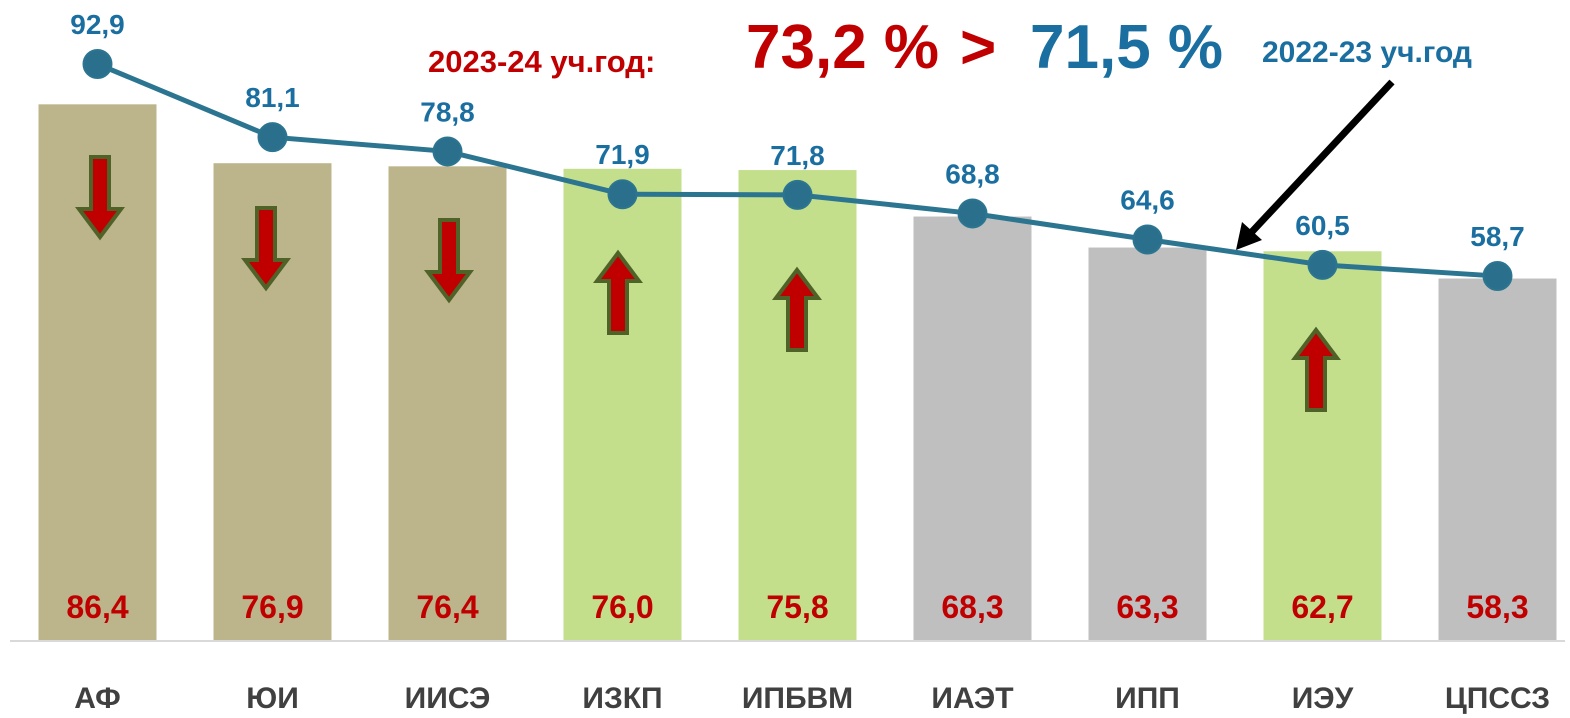 This screenshot has height=718, width=1570. I want to click on line-value-label: 60,5, so click(1322, 225).